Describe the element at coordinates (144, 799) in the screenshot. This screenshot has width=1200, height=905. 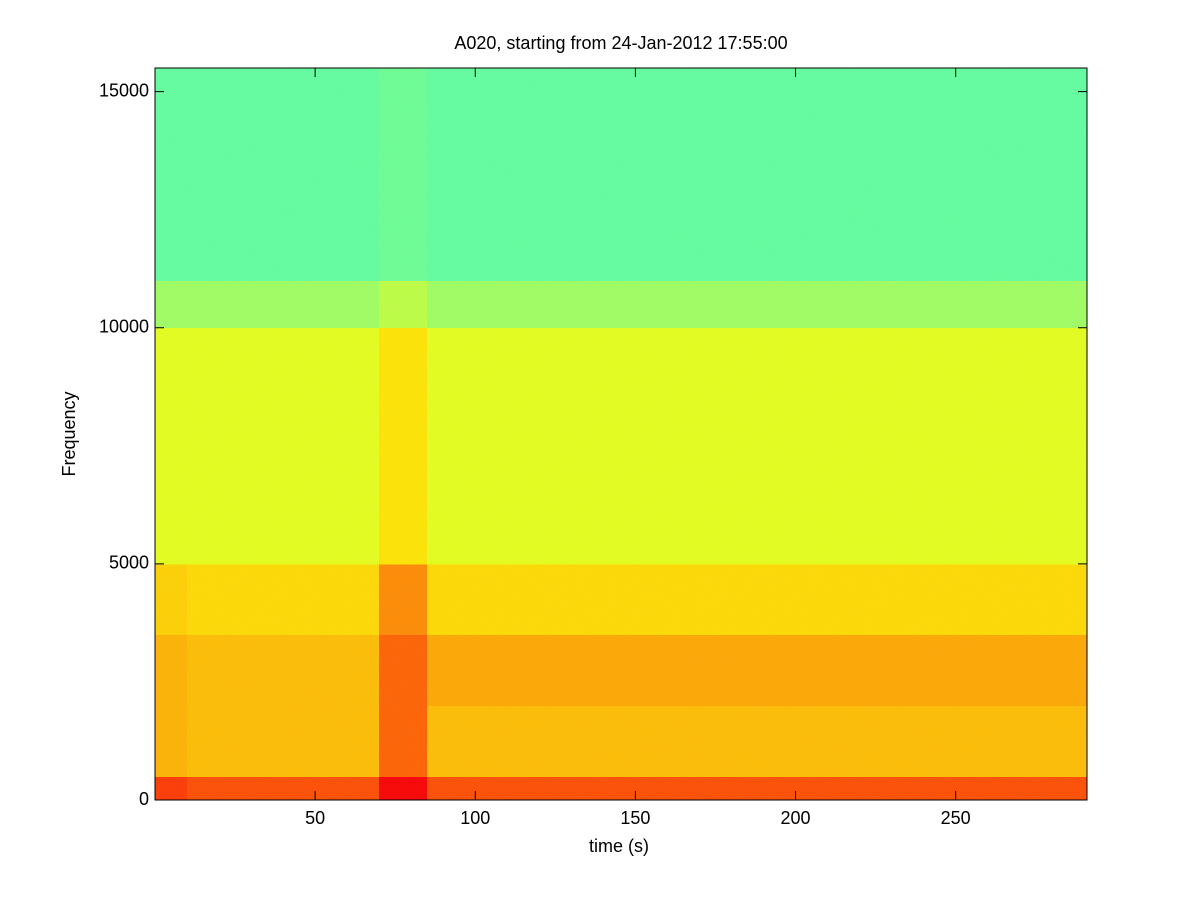
I see `y-tick-label: 0` at that location.